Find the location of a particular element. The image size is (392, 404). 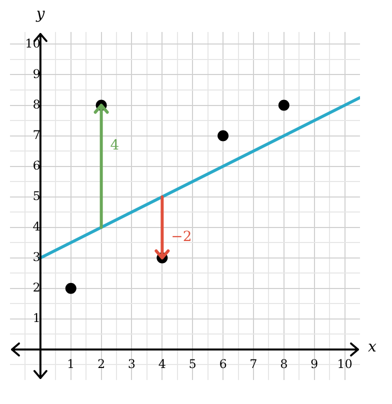

y-tick-label: 1 is located at coordinates (36, 318).